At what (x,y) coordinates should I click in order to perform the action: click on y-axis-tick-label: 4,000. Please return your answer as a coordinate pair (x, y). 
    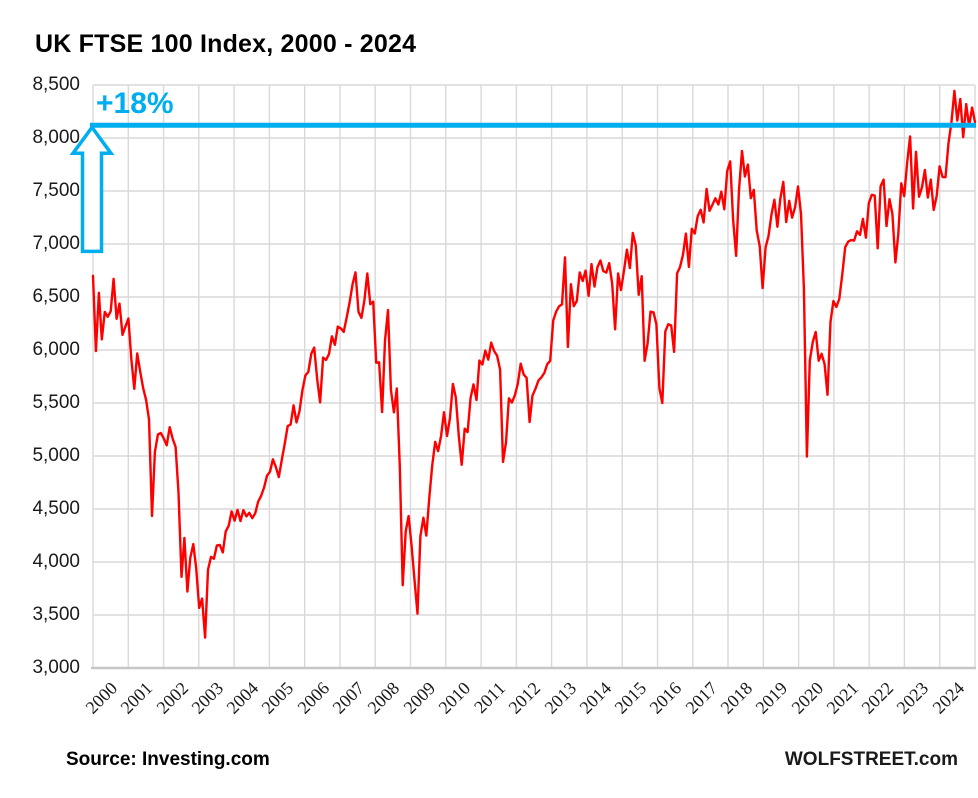
    Looking at the image, I should click on (56, 561).